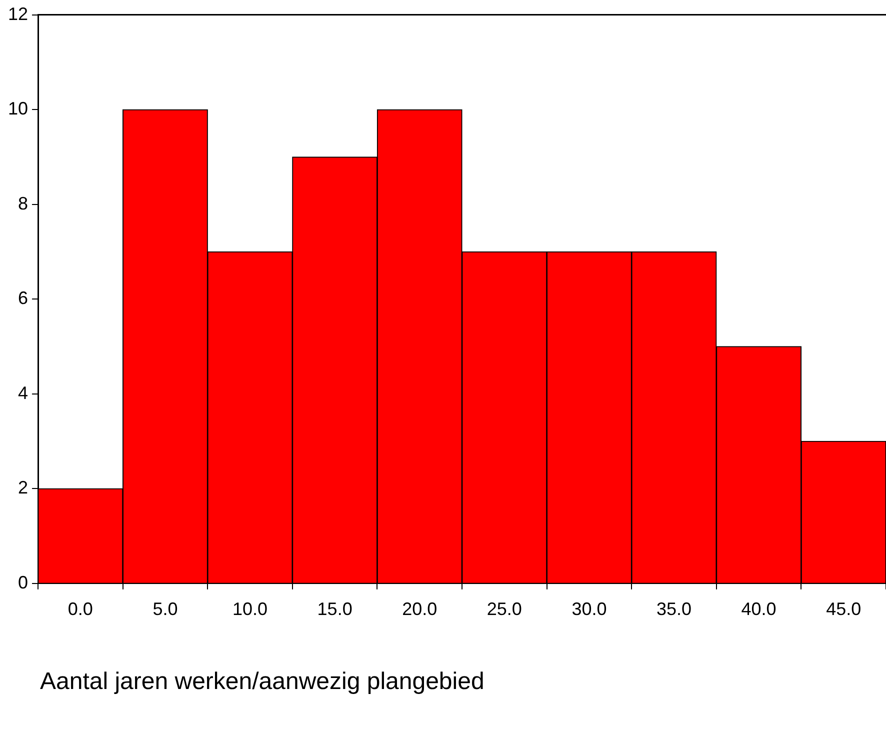  Describe the element at coordinates (262, 682) in the screenshot. I see `x-axis-title: Aantal jaren werken/aanwezig plangebied` at that location.